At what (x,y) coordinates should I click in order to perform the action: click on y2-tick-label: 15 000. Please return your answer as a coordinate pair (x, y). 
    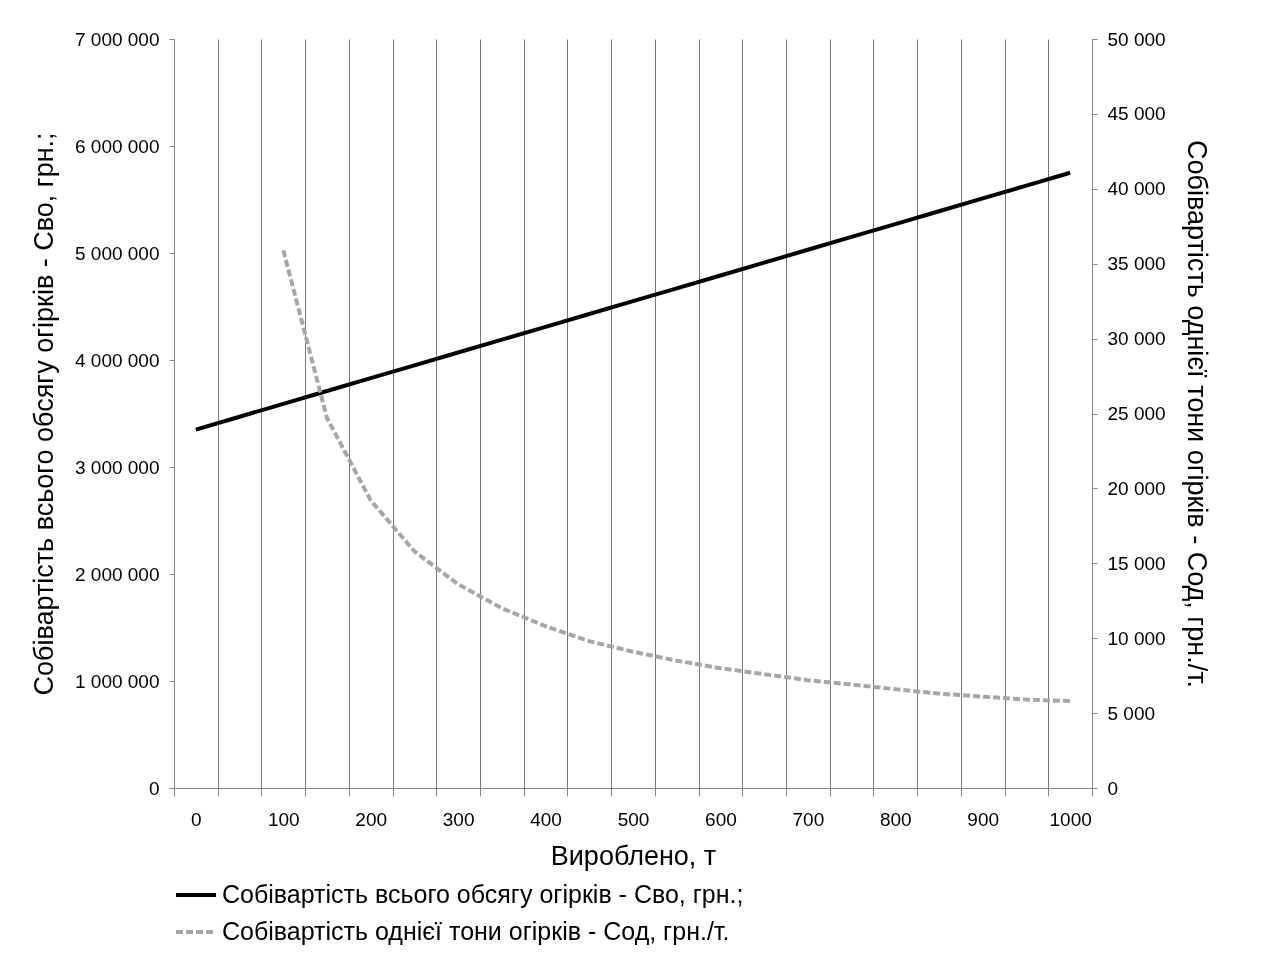
    Looking at the image, I should click on (1136, 563).